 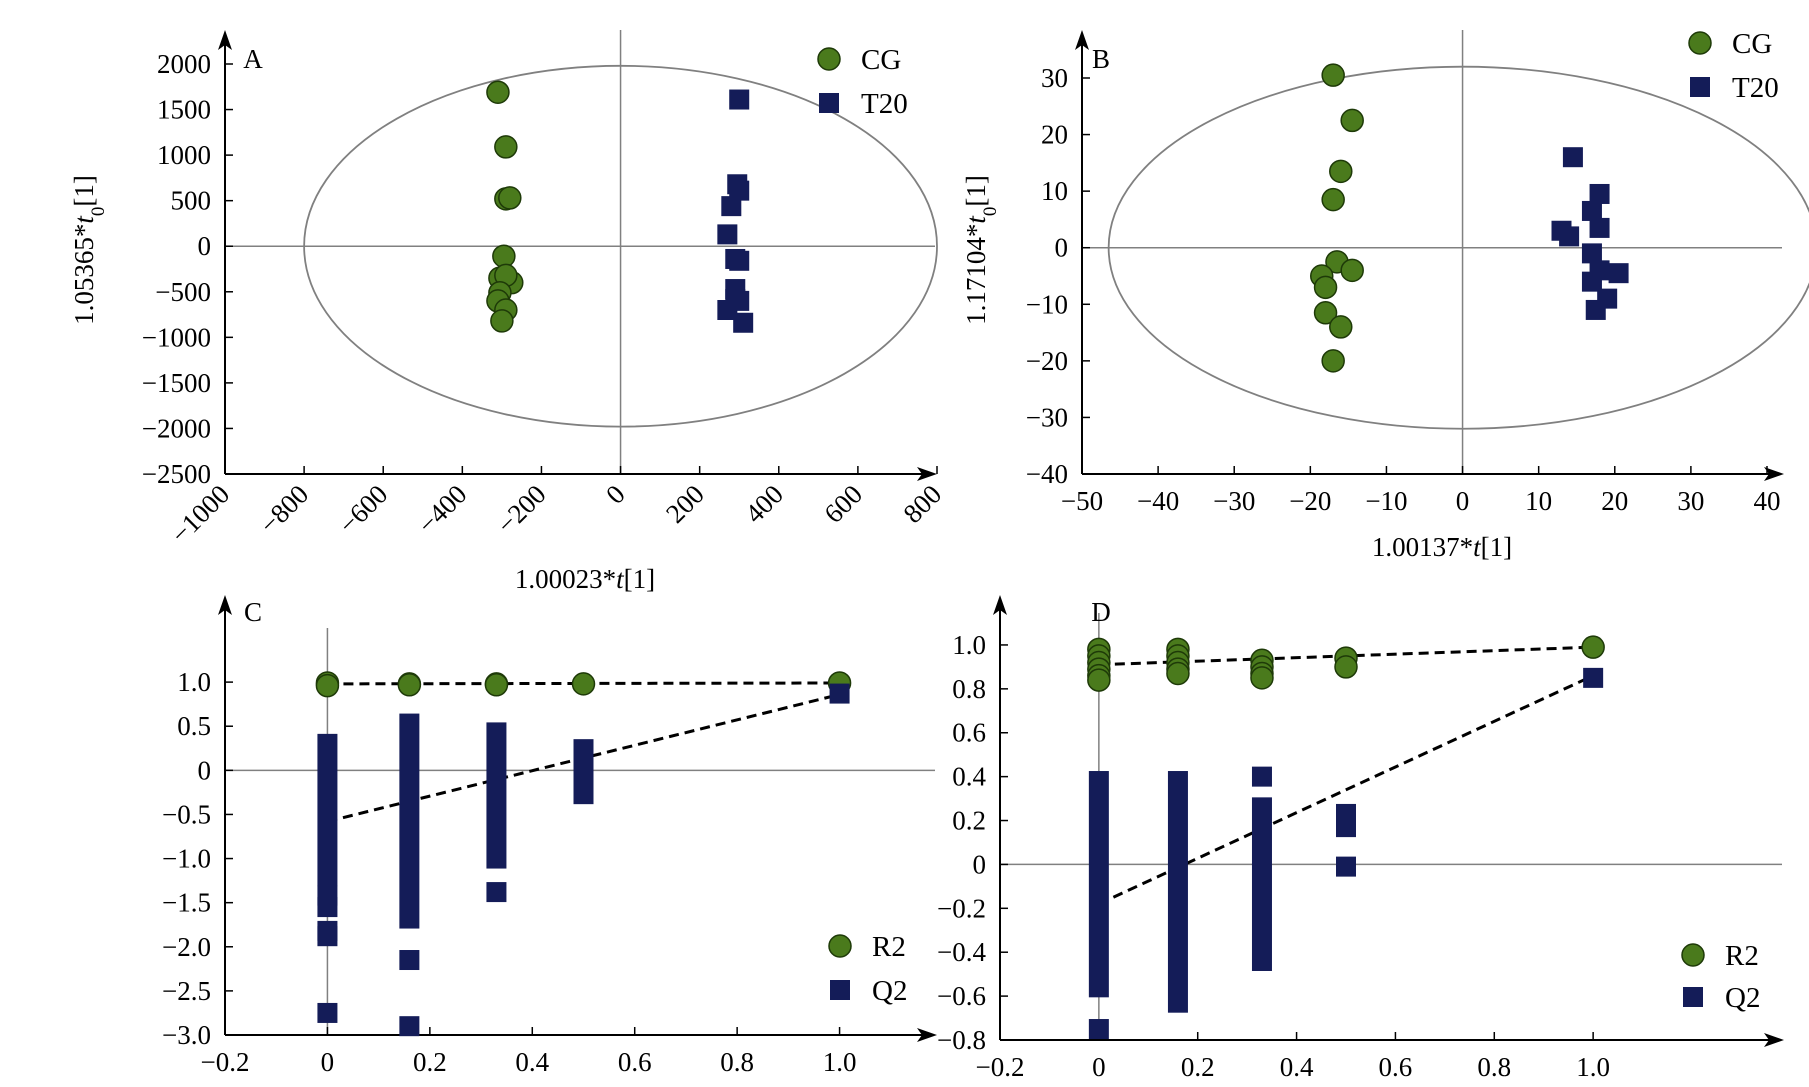 What do you see at coordinates (1101, 59) in the screenshot?
I see `panel-letter: B` at bounding box center [1101, 59].